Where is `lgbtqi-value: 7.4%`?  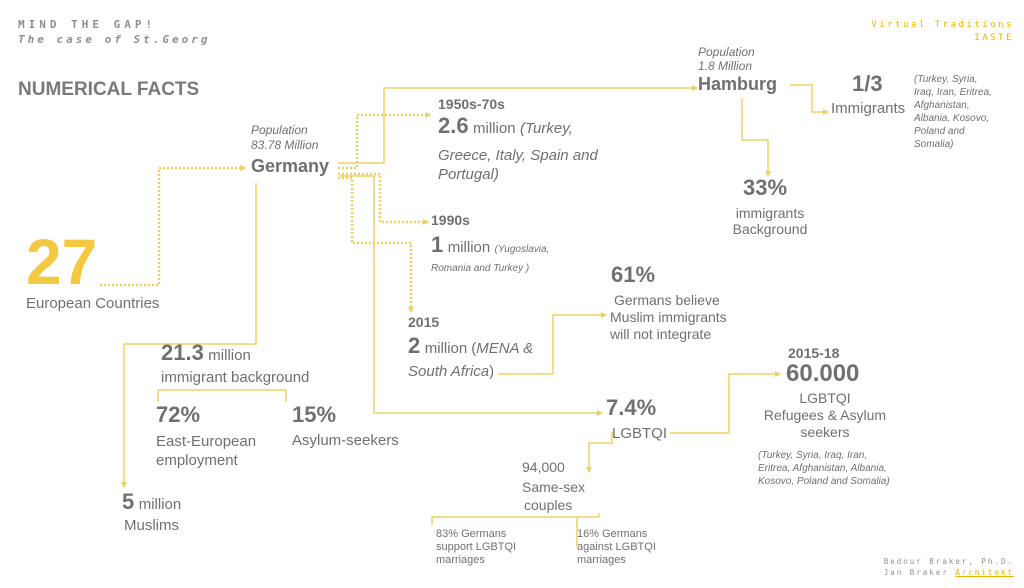 lgbtqi-value: 7.4% is located at coordinates (631, 407).